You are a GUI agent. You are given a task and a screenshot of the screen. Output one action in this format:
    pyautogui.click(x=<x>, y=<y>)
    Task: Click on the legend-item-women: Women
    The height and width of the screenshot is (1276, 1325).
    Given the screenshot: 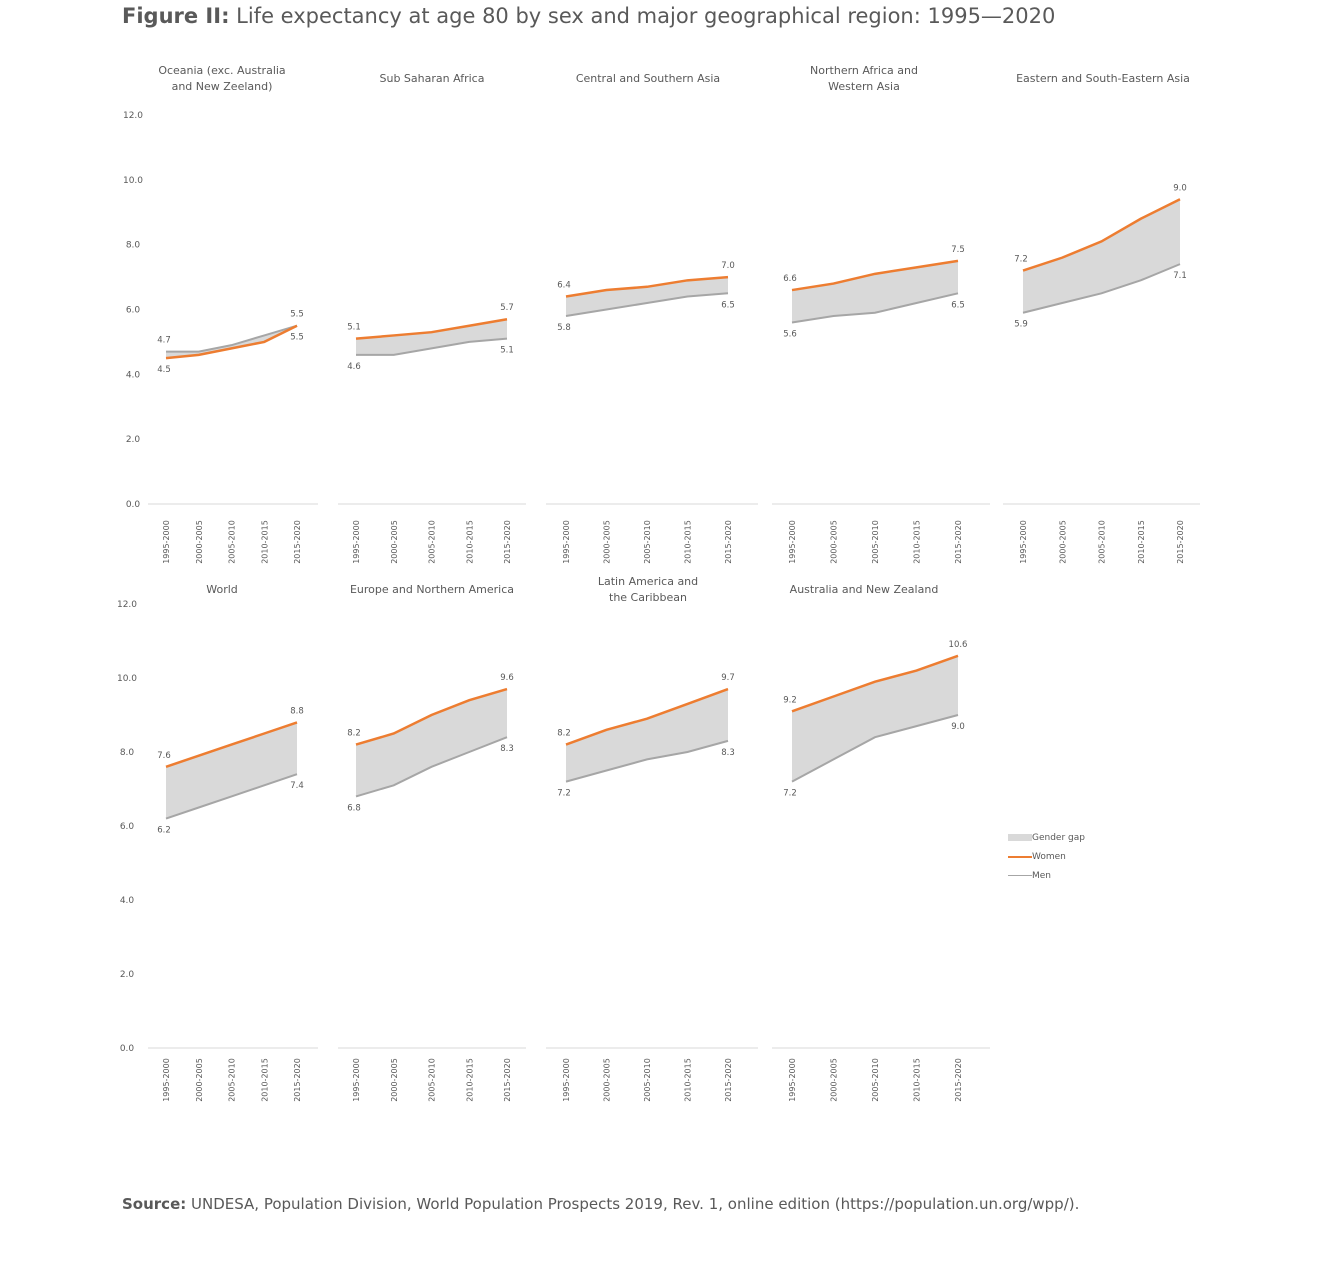 What is the action you would take?
    pyautogui.click(x=1046, y=856)
    